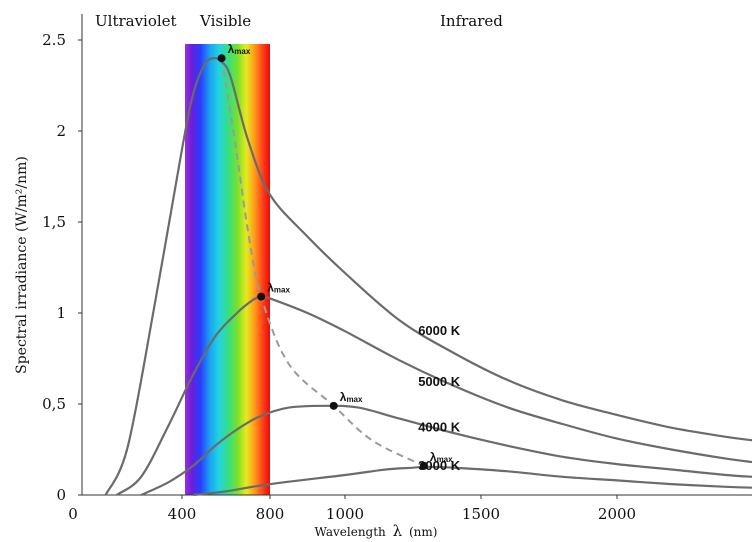  I want to click on series-label: 5000 K, so click(439, 381).